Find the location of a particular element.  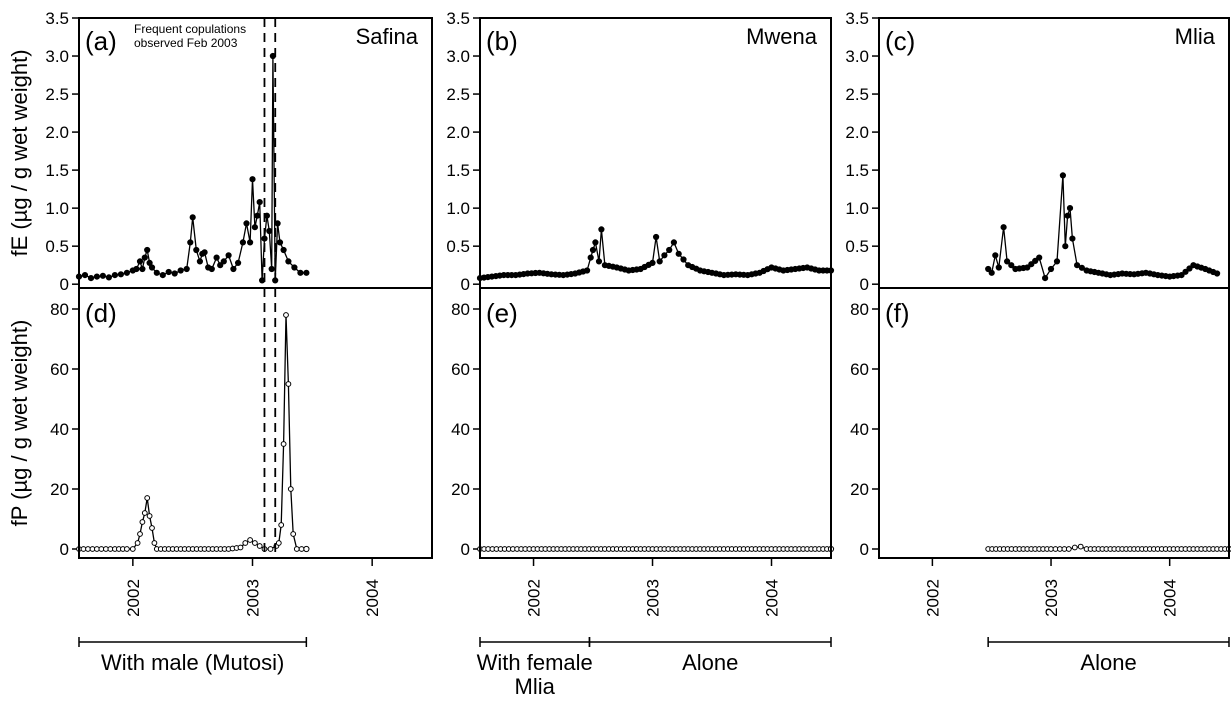

panel-letter: (a) is located at coordinates (101, 41).